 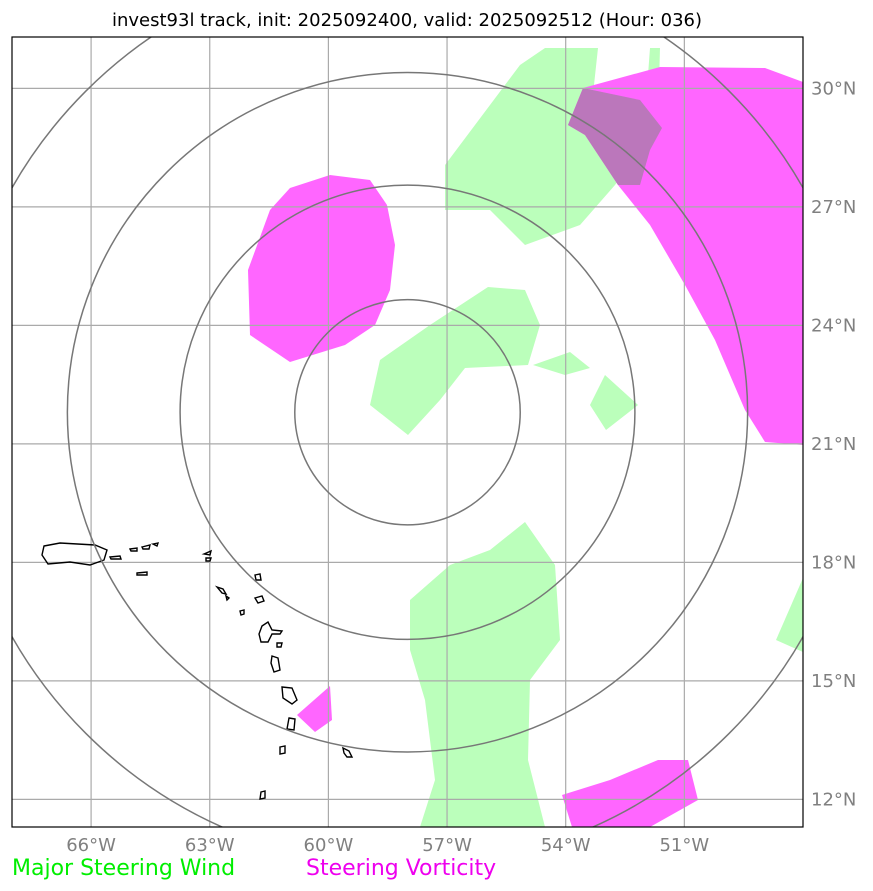 What do you see at coordinates (259, 599) in the screenshot?
I see `antigua-coastline` at bounding box center [259, 599].